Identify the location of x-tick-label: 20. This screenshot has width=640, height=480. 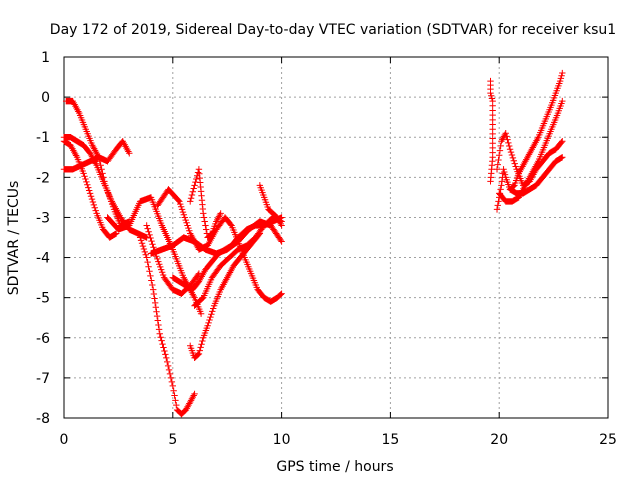
(499, 440).